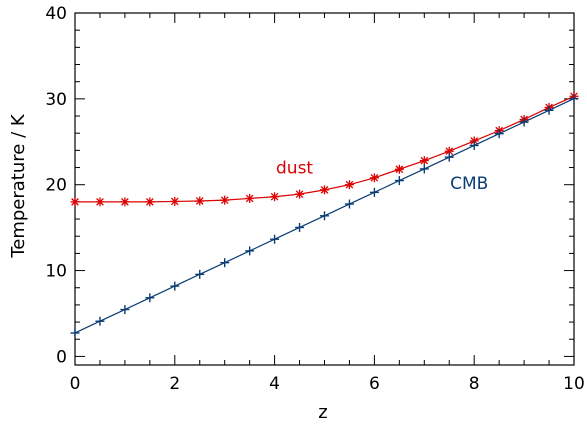 This screenshot has width=587, height=428. Describe the element at coordinates (56, 100) in the screenshot. I see `y-tick-label: 30` at that location.